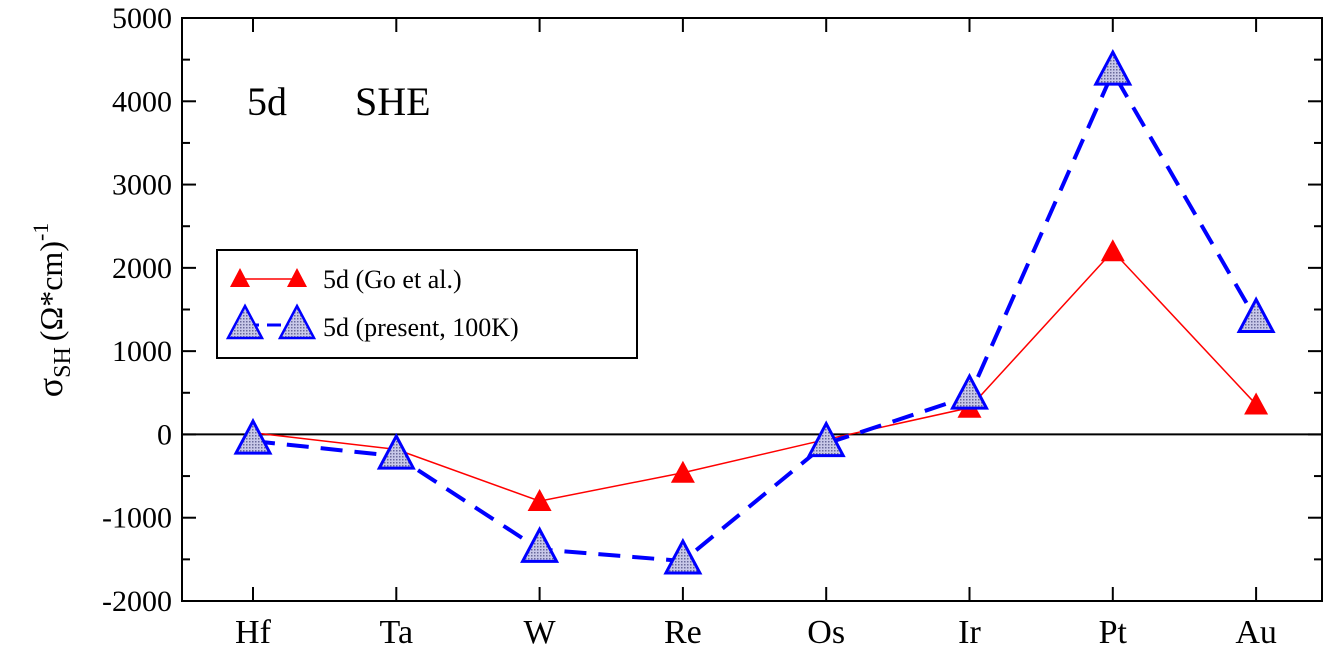 This screenshot has height=650, width=1329. Describe the element at coordinates (253, 632) in the screenshot. I see `x-tick-label: Hf` at that location.